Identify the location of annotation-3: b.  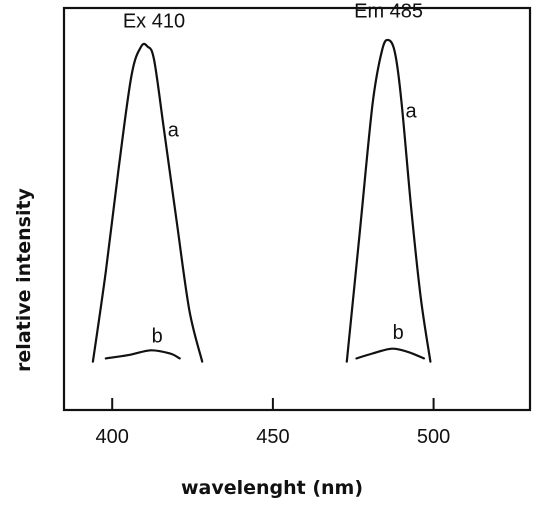
(157, 336).